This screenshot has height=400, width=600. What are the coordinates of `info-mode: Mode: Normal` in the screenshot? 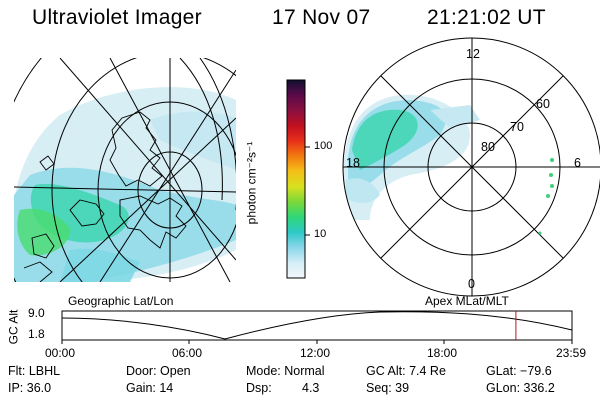 It's located at (285, 371).